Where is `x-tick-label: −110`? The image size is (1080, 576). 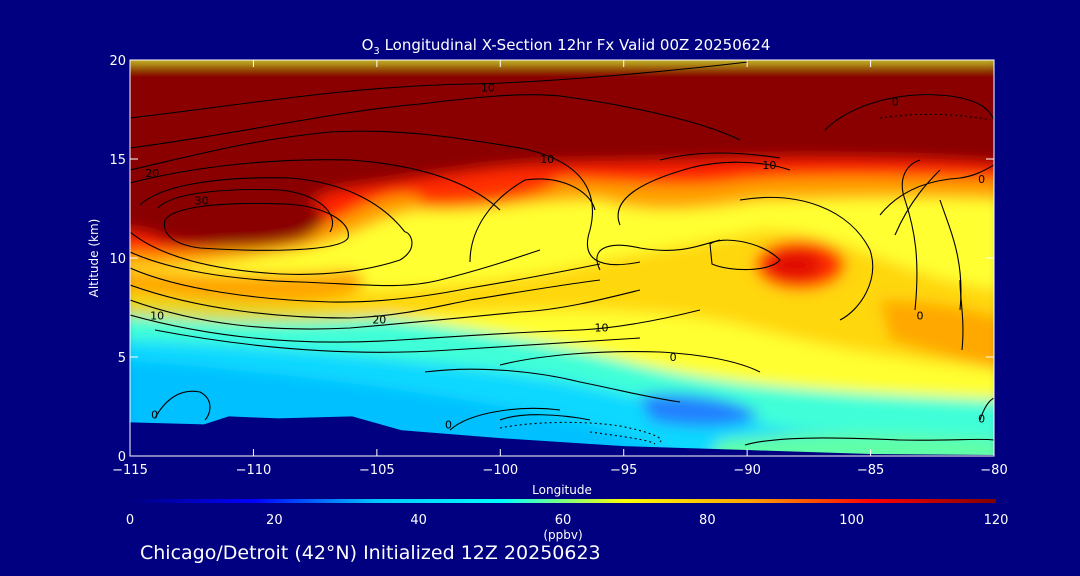 x-tick-label: −110 is located at coordinates (254, 470).